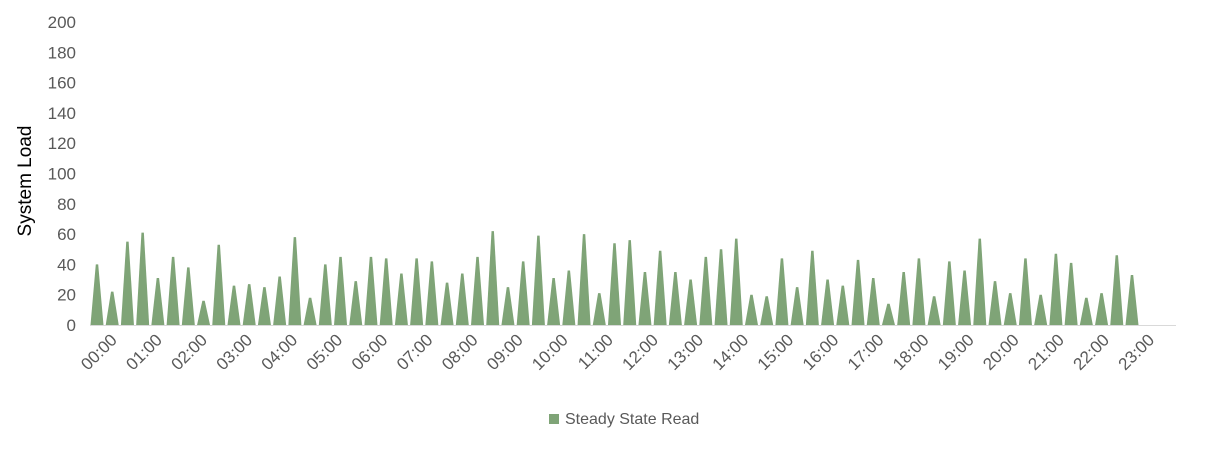 The image size is (1216, 450). I want to click on x-tick-label: 12:00, so click(641, 352).